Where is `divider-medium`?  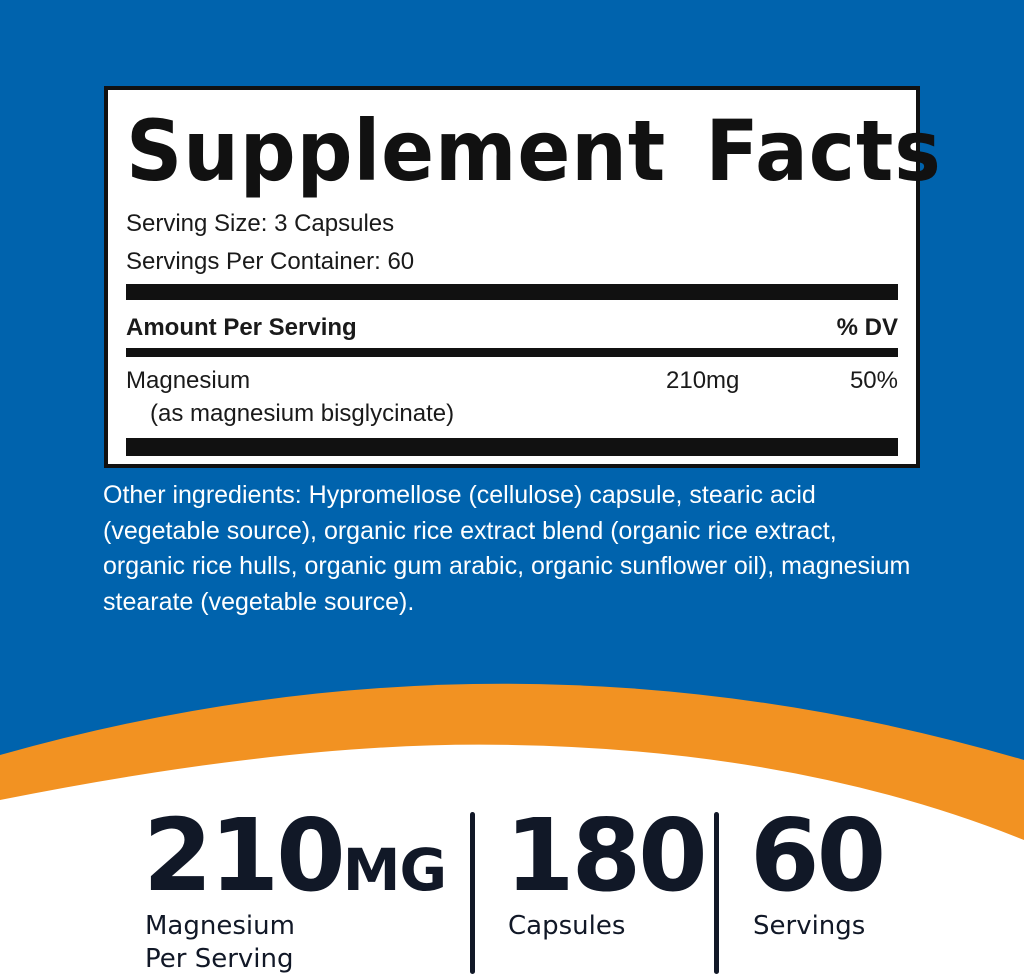 divider-medium is located at coordinates (512, 352).